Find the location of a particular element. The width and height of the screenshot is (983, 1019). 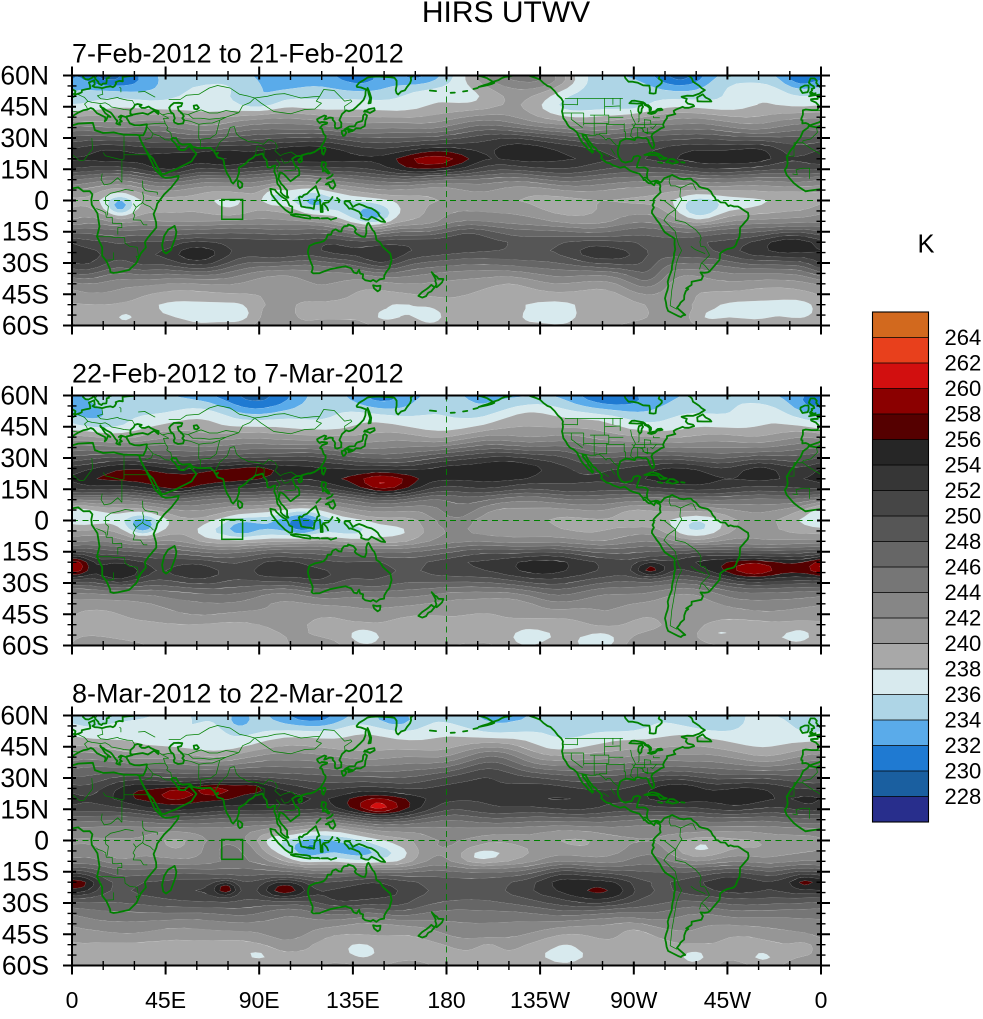

svg-text: 254 is located at coordinates (963, 465).